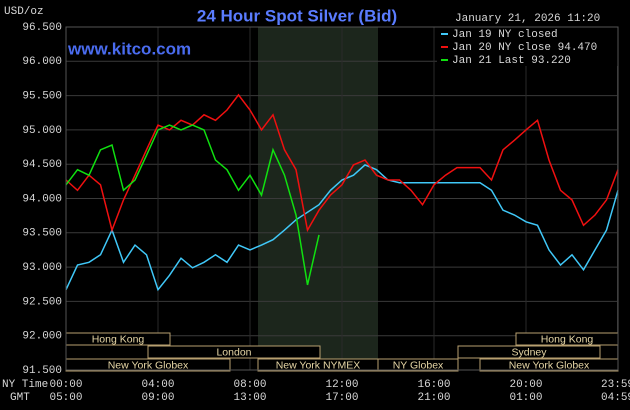 Image resolution: width=630 pixels, height=410 pixels. Describe the element at coordinates (157, 385) in the screenshot. I see `x-tick-label: 04:00` at that location.